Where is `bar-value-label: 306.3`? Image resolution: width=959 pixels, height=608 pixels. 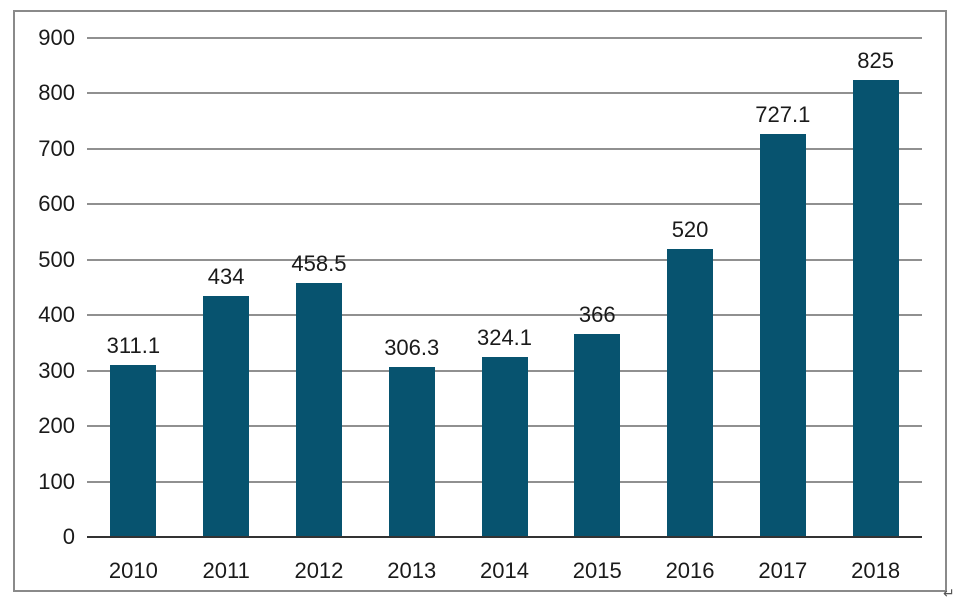 bar-value-label: 306.3 is located at coordinates (412, 348).